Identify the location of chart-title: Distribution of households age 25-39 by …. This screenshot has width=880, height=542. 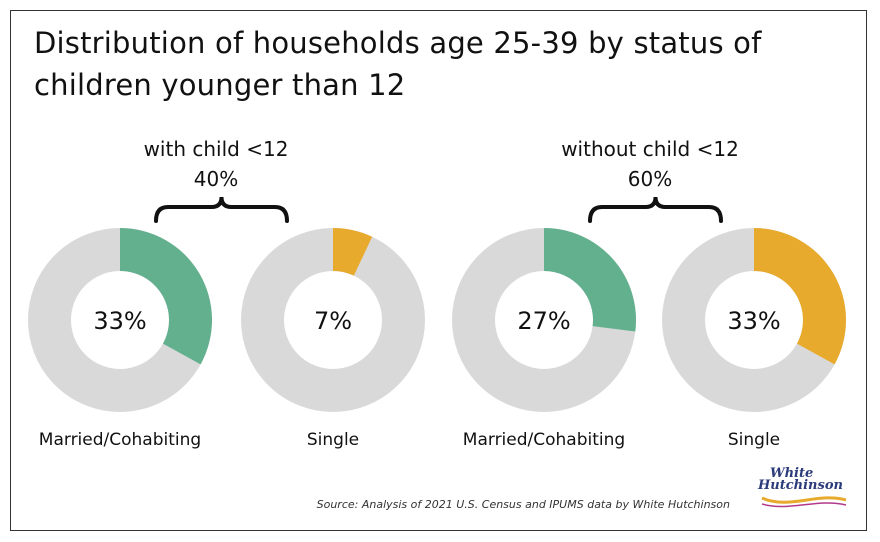
(398, 64).